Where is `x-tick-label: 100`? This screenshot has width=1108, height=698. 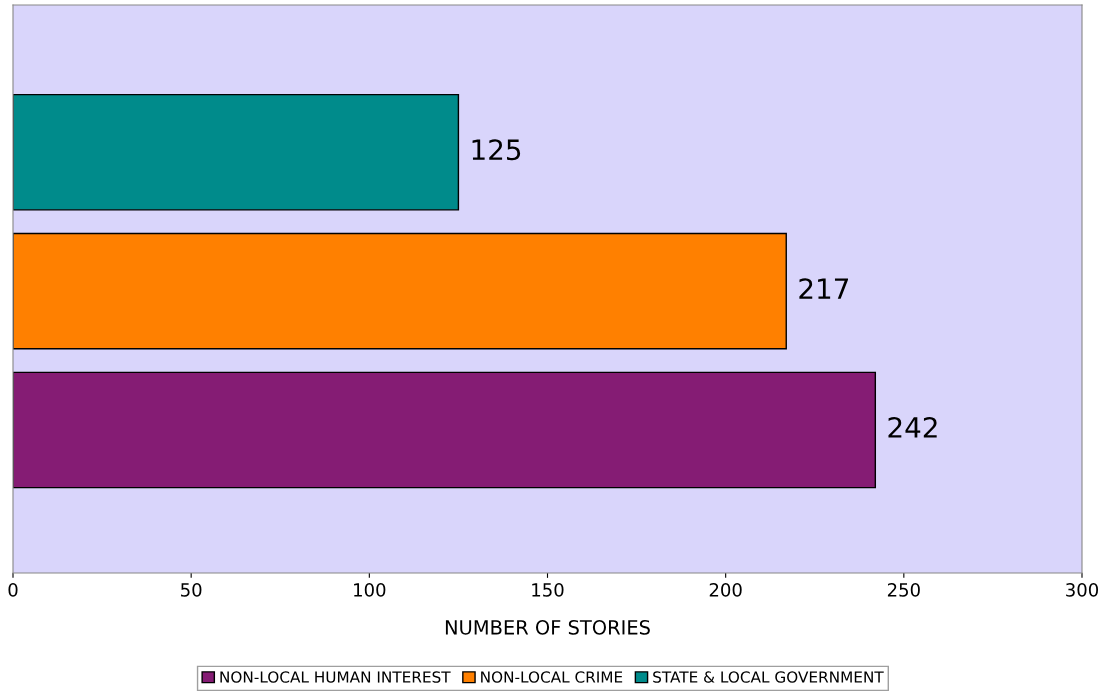 x-tick-label: 100 is located at coordinates (370, 590).